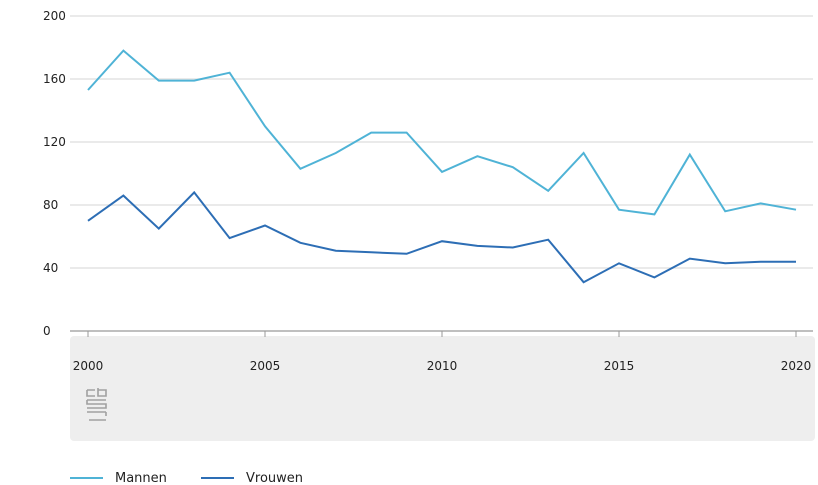 This screenshot has height=485, width=818. Describe the element at coordinates (54, 173) in the screenshot. I see `y-tick-labels: 0 40 80 120 160 200` at that location.